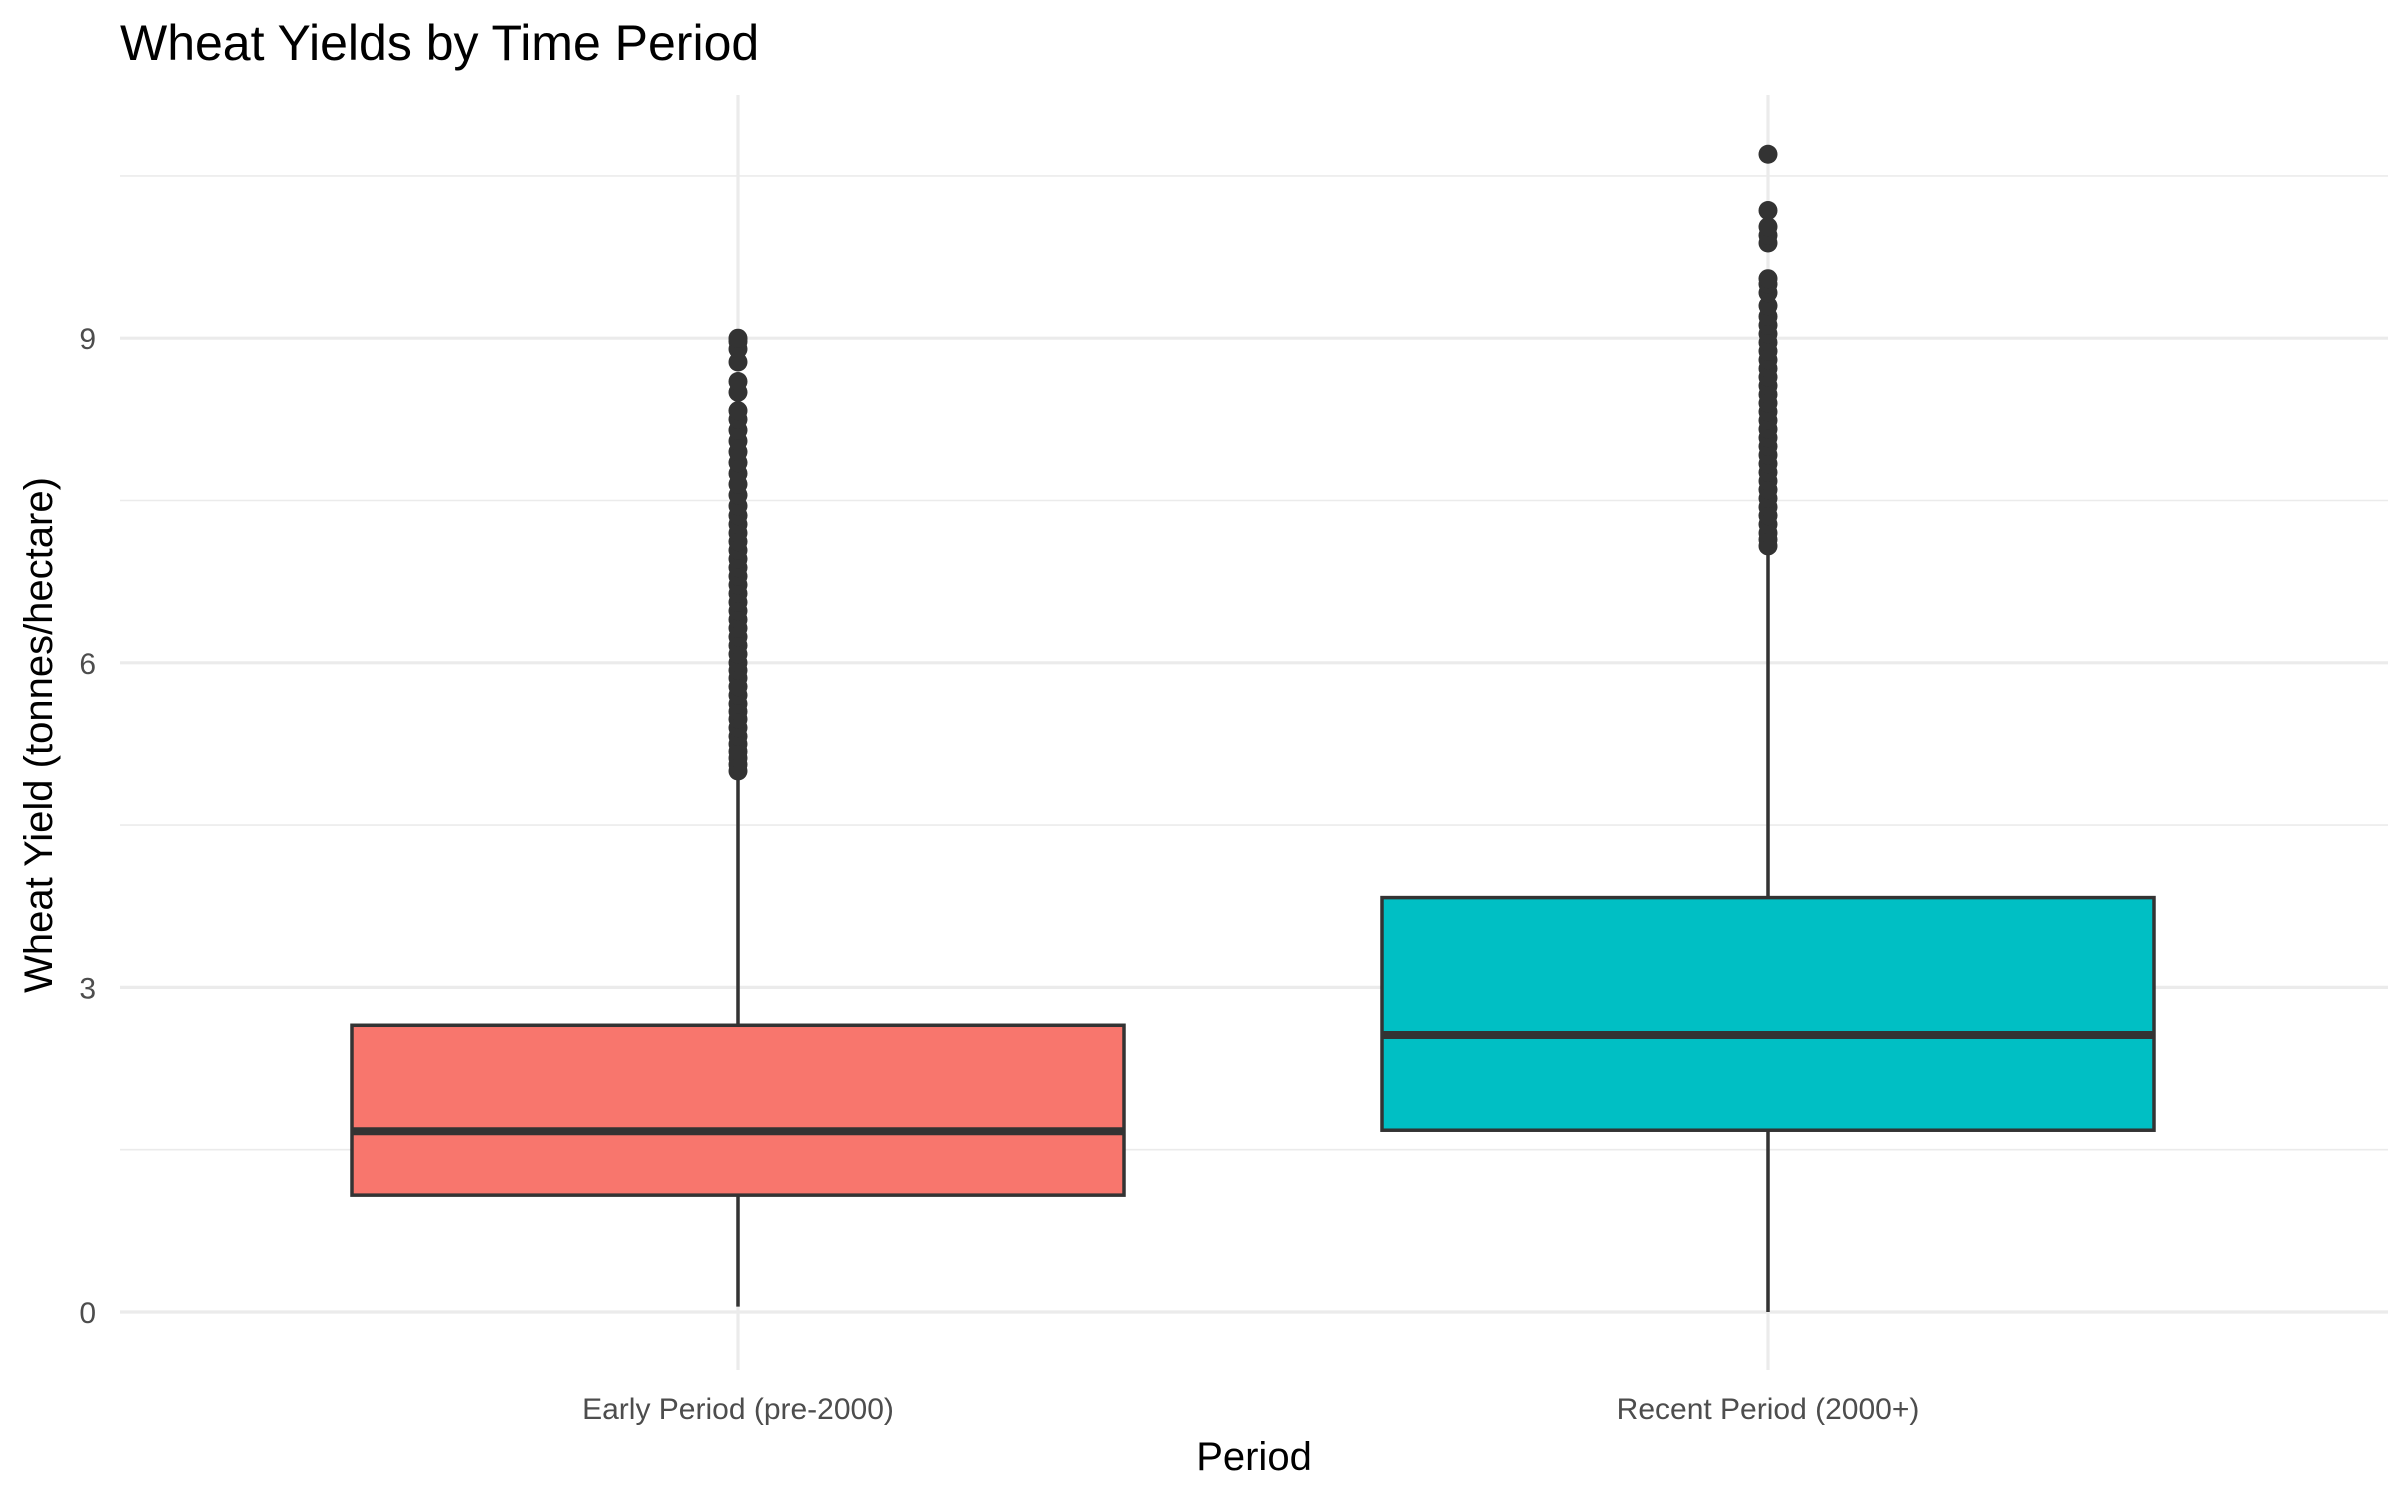 The height and width of the screenshot is (1500, 2400). I want to click on y-tick-label: 6, so click(87, 664).